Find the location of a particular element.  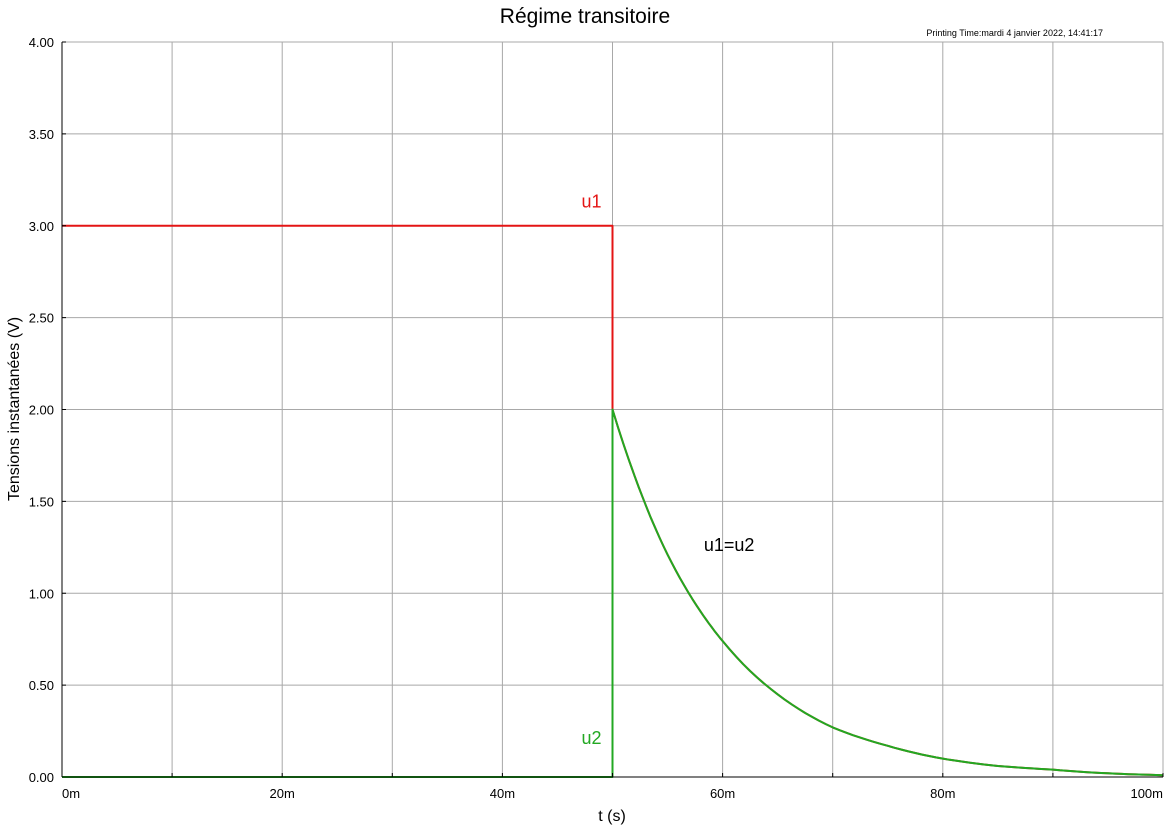

x-tick-label: 0m is located at coordinates (71, 793).